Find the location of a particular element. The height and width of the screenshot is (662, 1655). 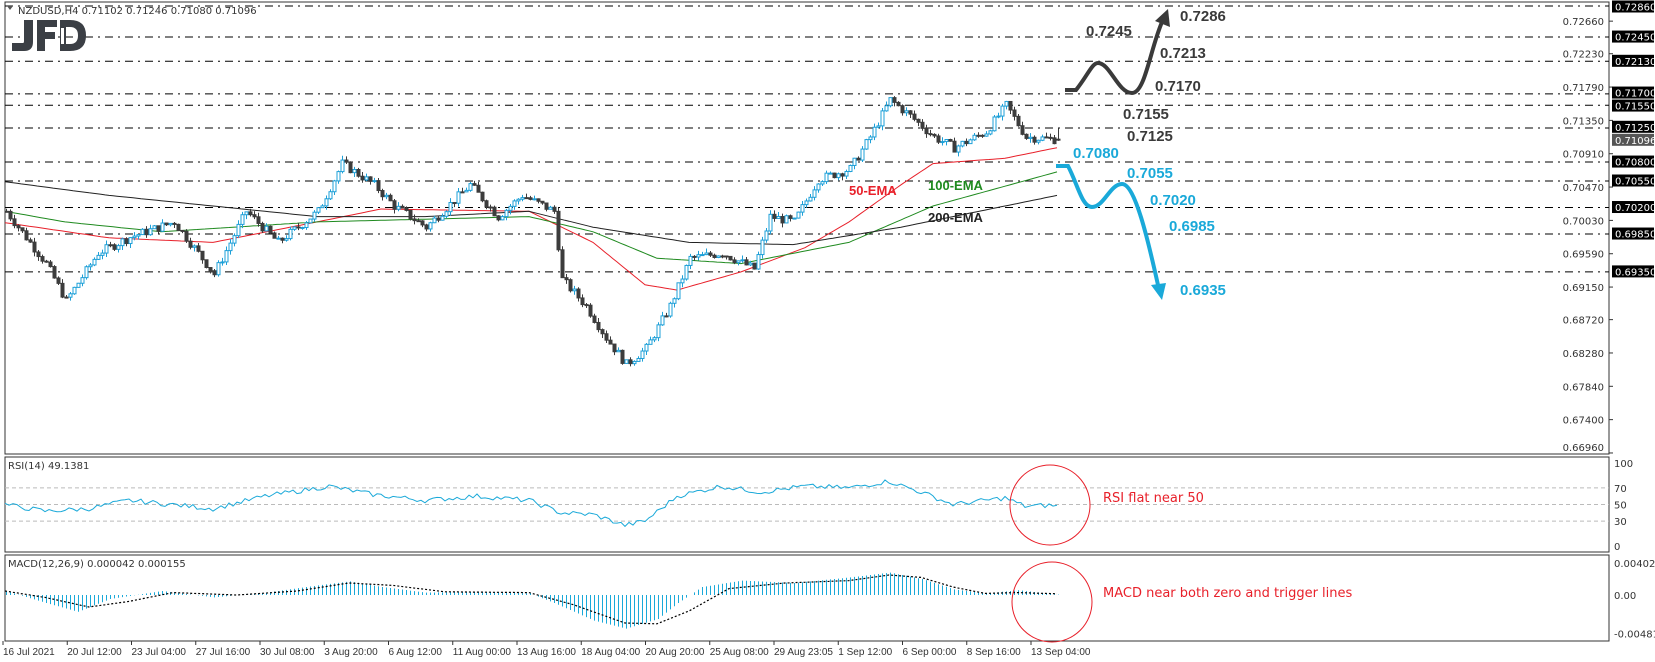

price-tick-label: 0.72230 is located at coordinates (1583, 55).